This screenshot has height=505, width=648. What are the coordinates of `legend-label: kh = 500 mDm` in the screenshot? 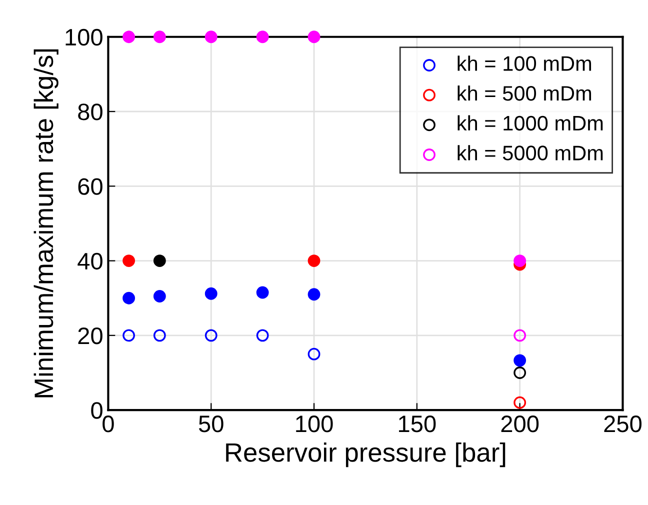 It's located at (525, 93).